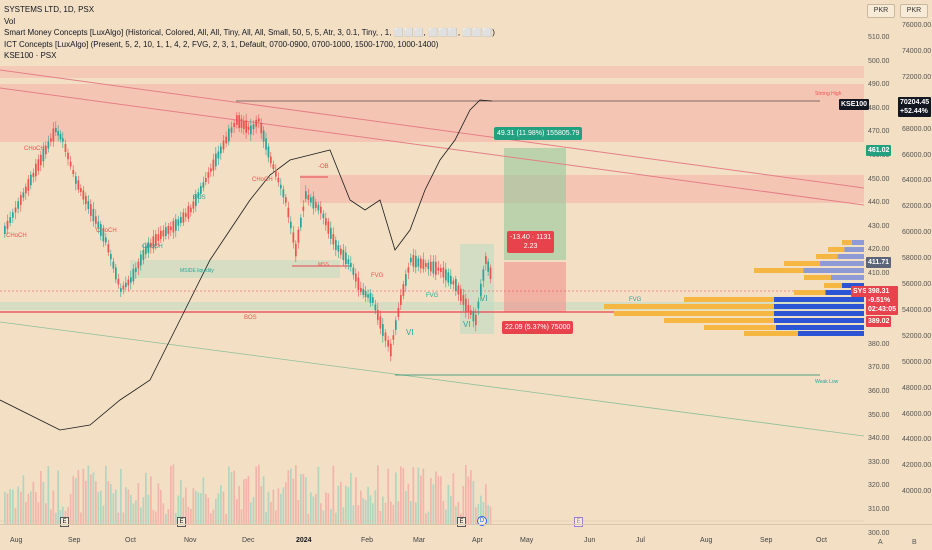 The height and width of the screenshot is (550, 932). What do you see at coordinates (914, 11) in the screenshot?
I see `right-currency-button: PKR` at bounding box center [914, 11].